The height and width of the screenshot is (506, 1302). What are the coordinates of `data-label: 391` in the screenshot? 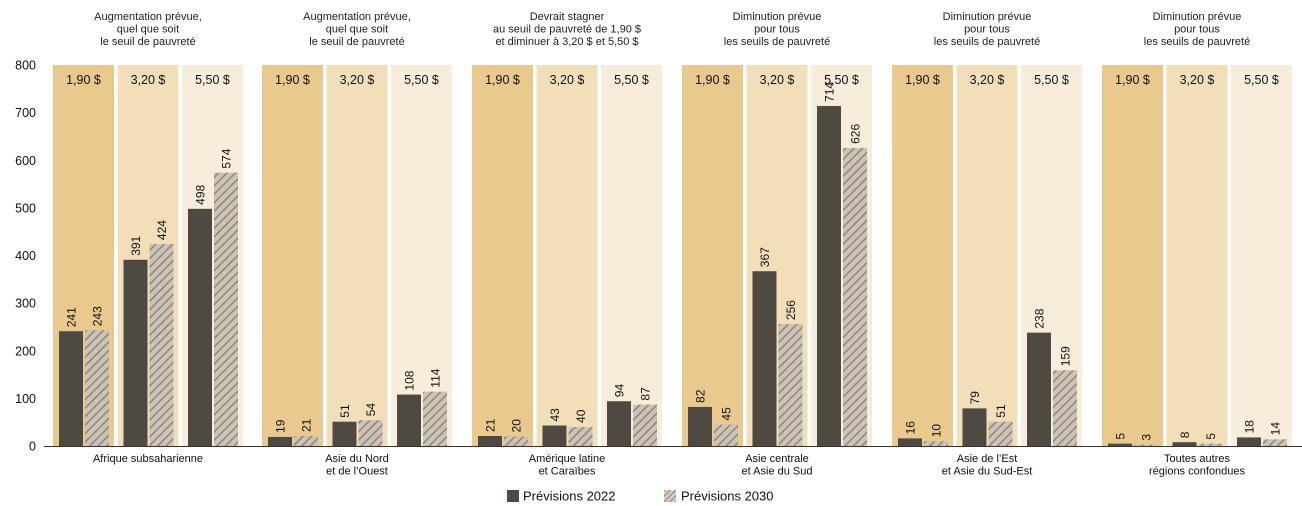 It's located at (136, 245).